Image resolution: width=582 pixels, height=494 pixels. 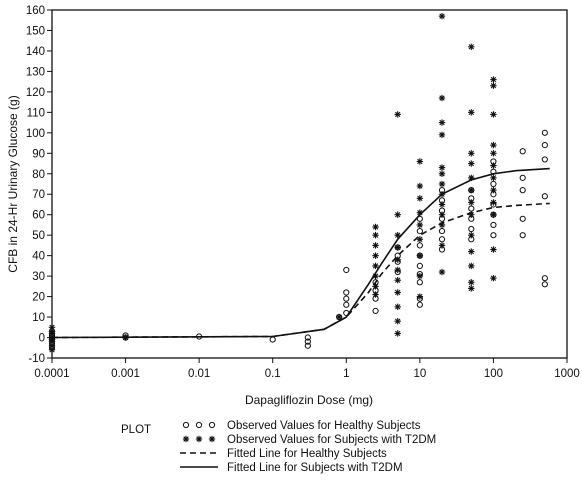 What do you see at coordinates (42, 339) in the screenshot?
I see `y-tick-label: 0` at bounding box center [42, 339].